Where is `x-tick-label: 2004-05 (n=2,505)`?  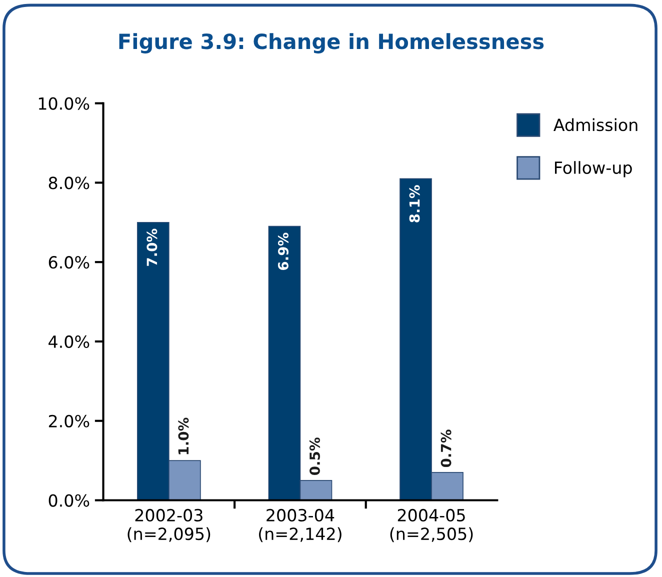
x-tick-label: 2004-05 (n=2,505) is located at coordinates (431, 525).